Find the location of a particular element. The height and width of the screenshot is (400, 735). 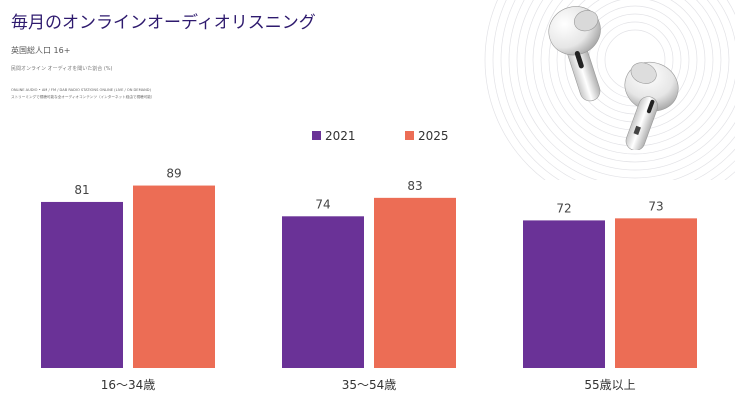

category-label: 55歳以上 is located at coordinates (609, 385).